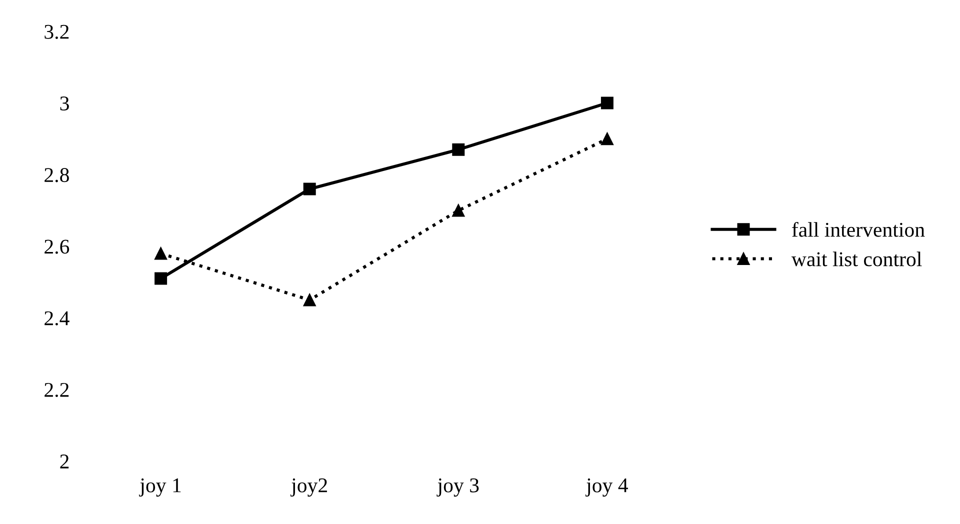 This screenshot has width=960, height=524. What do you see at coordinates (308, 487) in the screenshot?
I see `x-tick-label: joy2` at bounding box center [308, 487].